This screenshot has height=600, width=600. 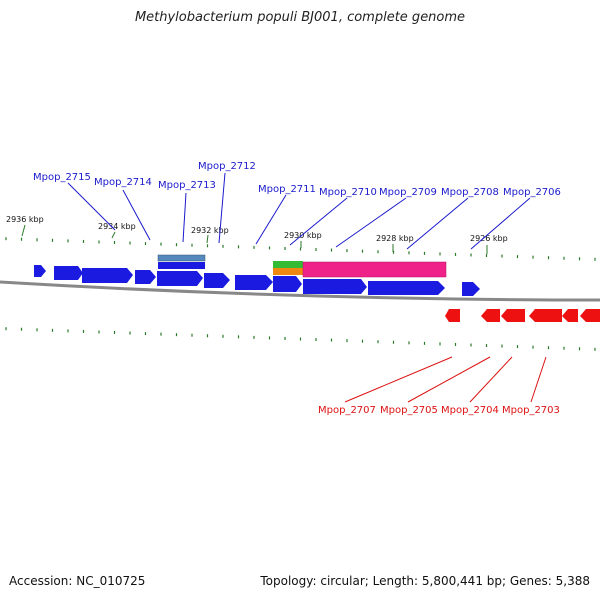 I want to click on gene-label-mpop-2715: Mpop_2715, so click(x=62, y=177).